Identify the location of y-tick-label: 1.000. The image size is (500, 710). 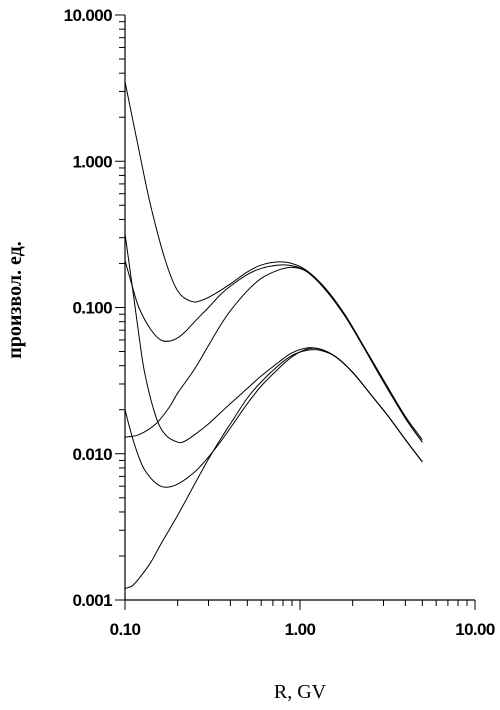
(92, 161).